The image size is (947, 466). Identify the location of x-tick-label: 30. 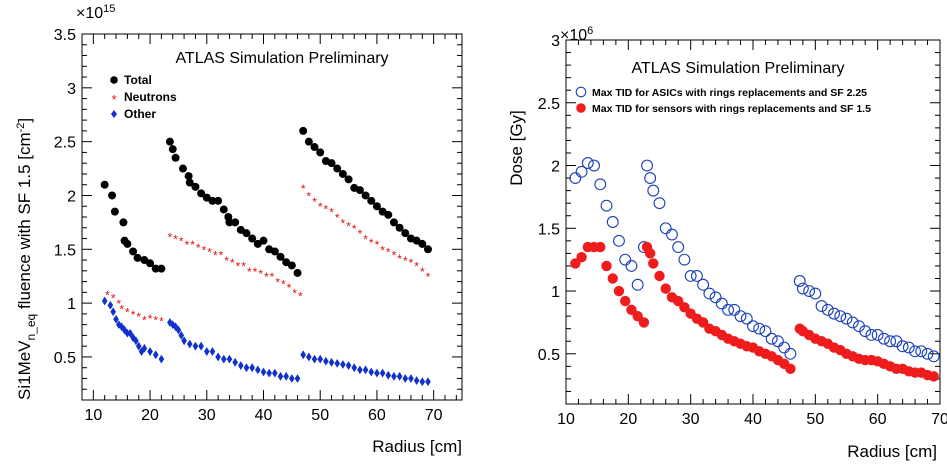
(691, 419).